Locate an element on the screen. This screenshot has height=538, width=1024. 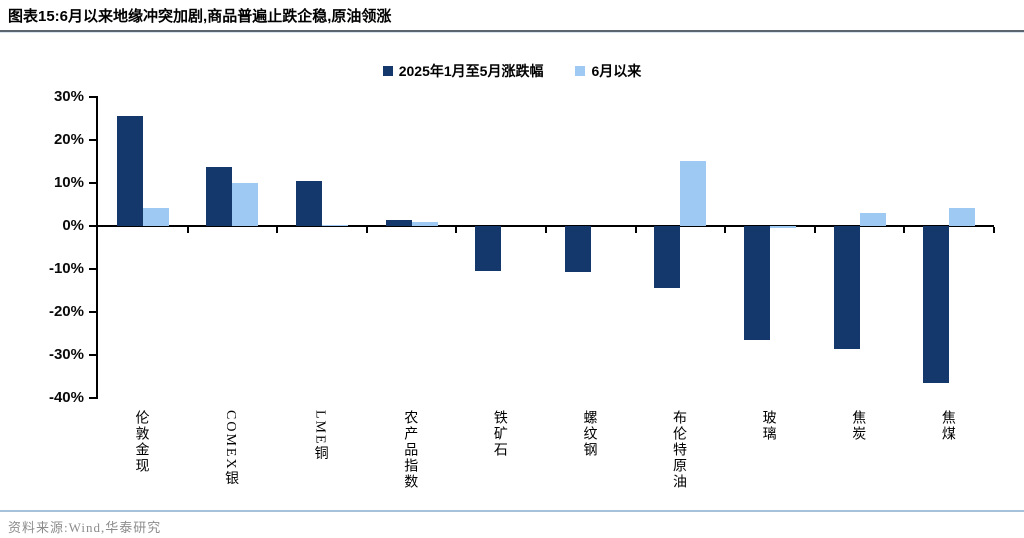
legend-swatch-dark is located at coordinates (387, 71).